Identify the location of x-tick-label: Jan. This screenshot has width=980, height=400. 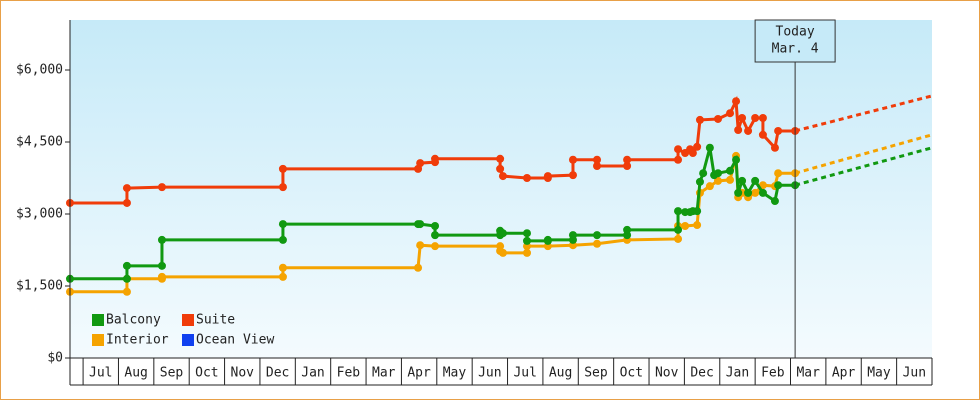
(737, 373).